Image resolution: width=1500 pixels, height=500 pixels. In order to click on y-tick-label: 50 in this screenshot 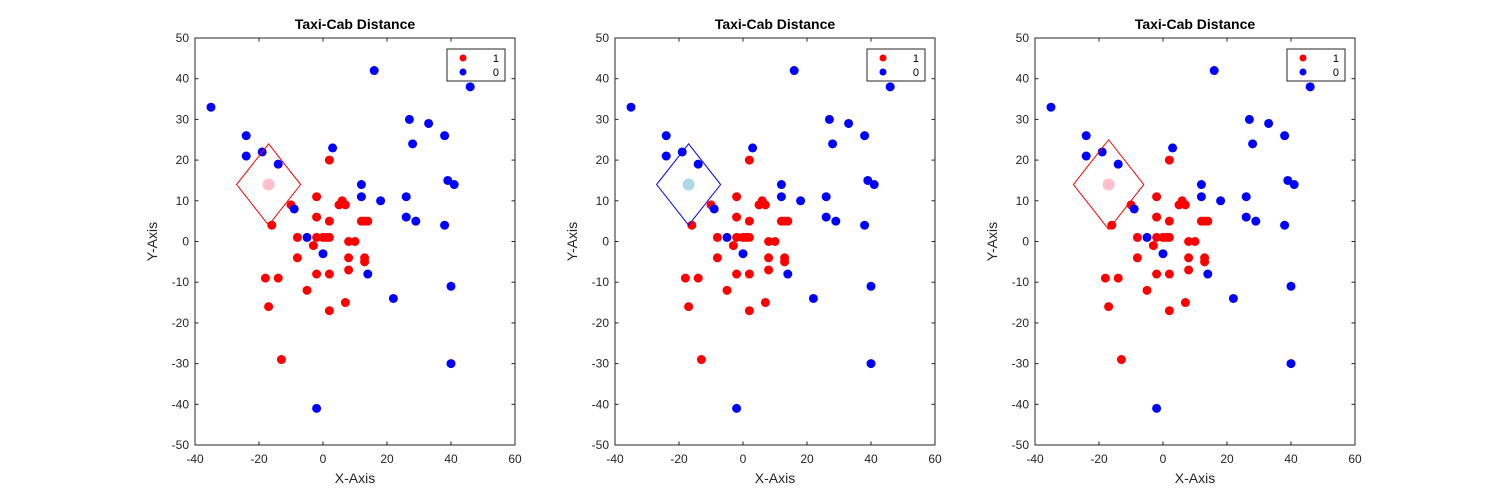, I will do `click(183, 38)`.